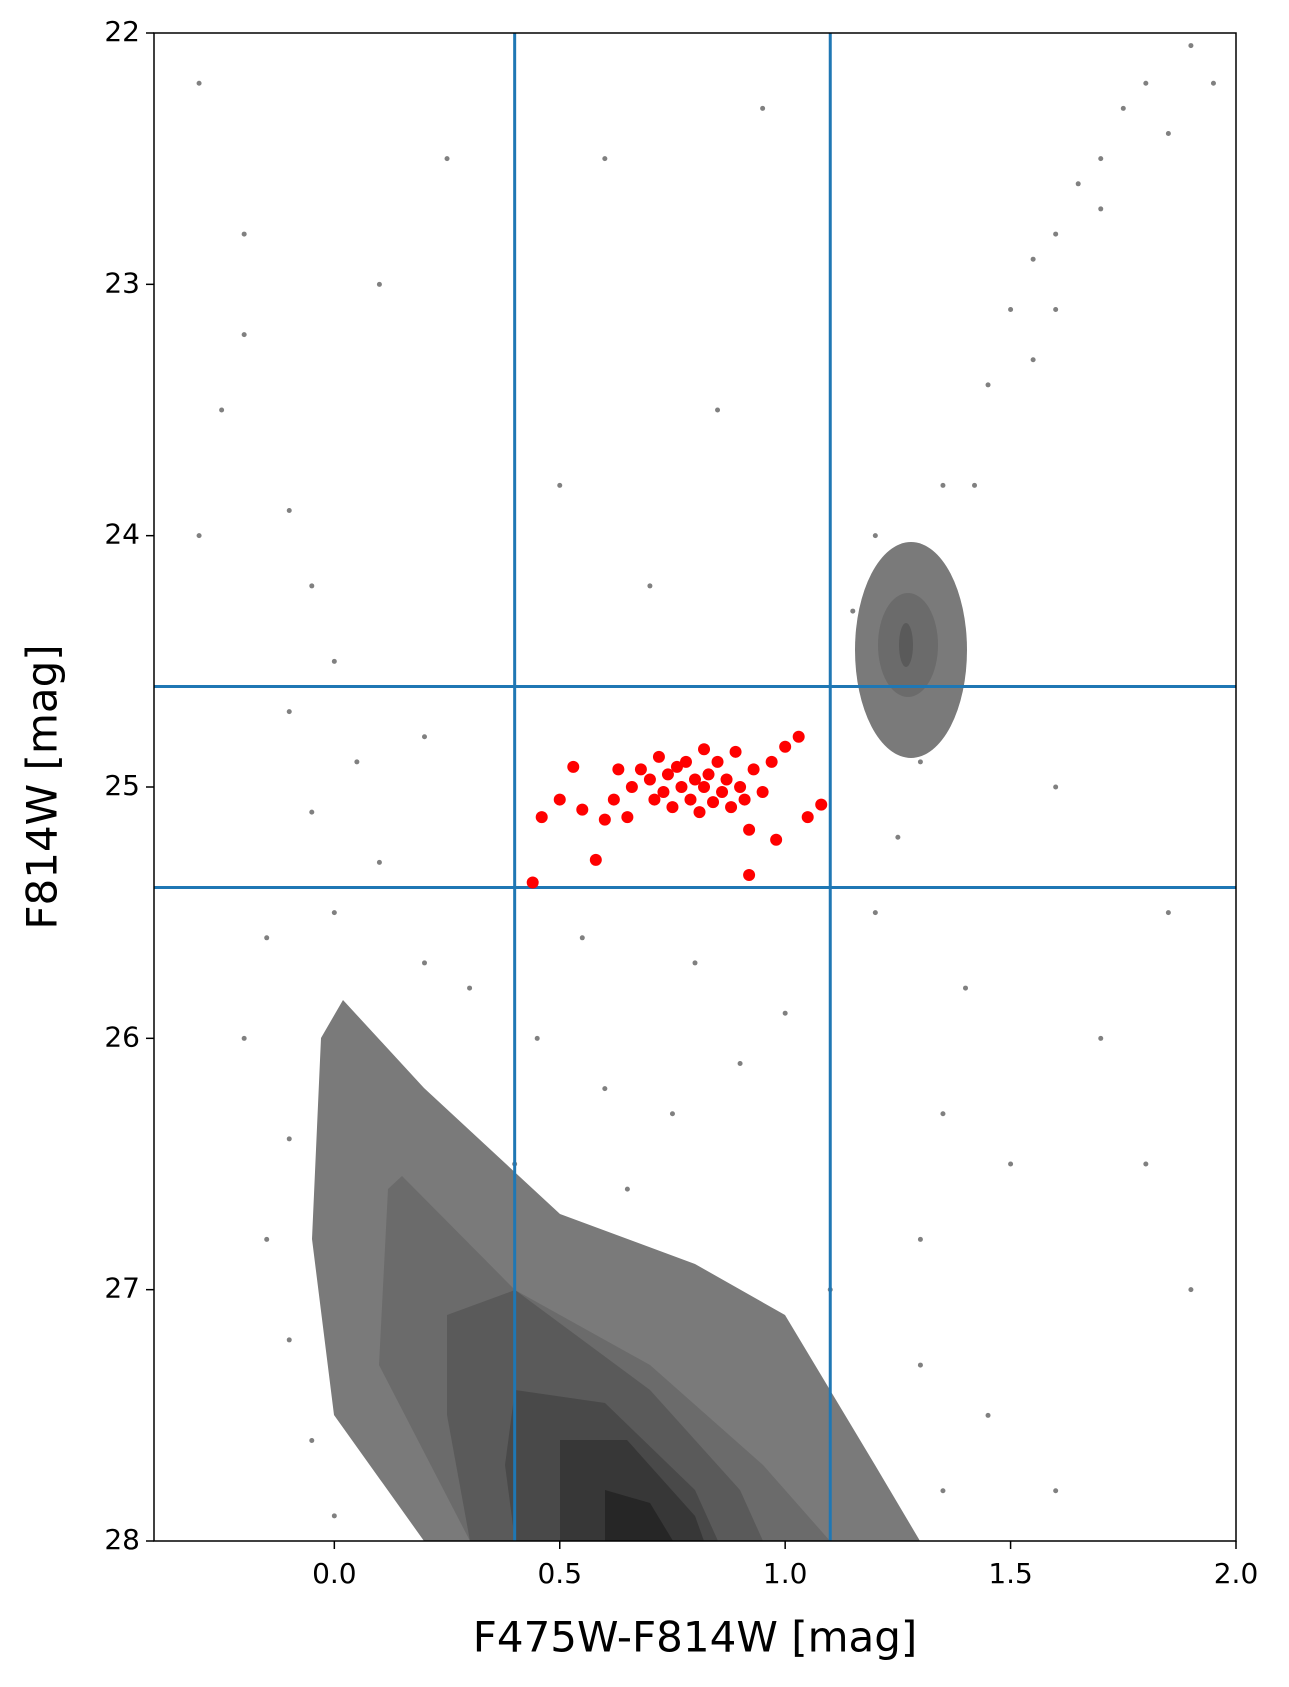 The image size is (1289, 1687). What do you see at coordinates (122, 282) in the screenshot?
I see `y-tick-label: 23` at bounding box center [122, 282].